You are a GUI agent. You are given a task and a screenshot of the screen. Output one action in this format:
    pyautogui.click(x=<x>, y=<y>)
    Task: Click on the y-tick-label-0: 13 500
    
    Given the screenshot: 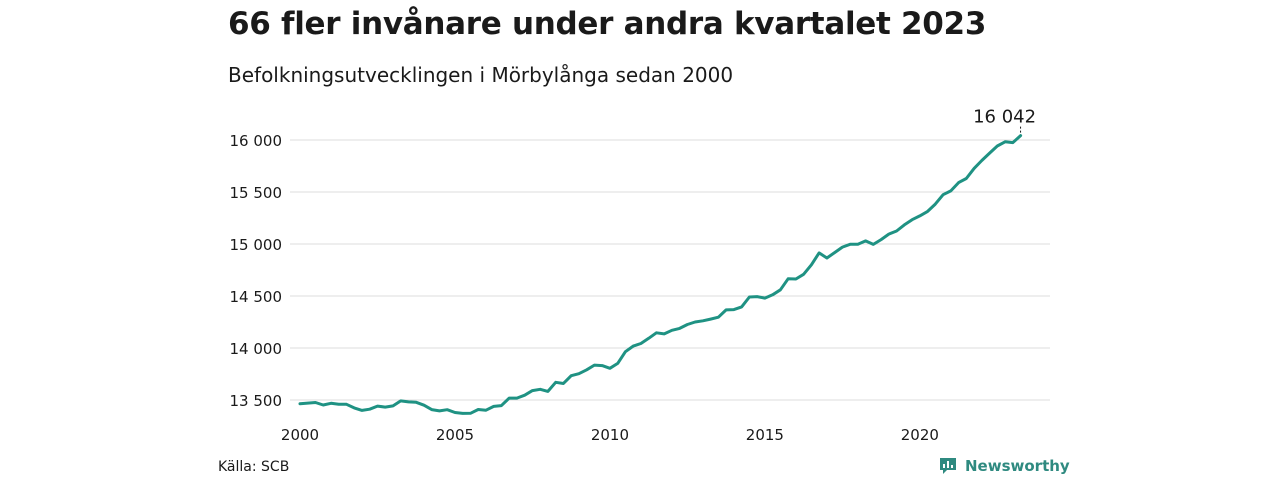 What is the action you would take?
    pyautogui.click(x=256, y=401)
    